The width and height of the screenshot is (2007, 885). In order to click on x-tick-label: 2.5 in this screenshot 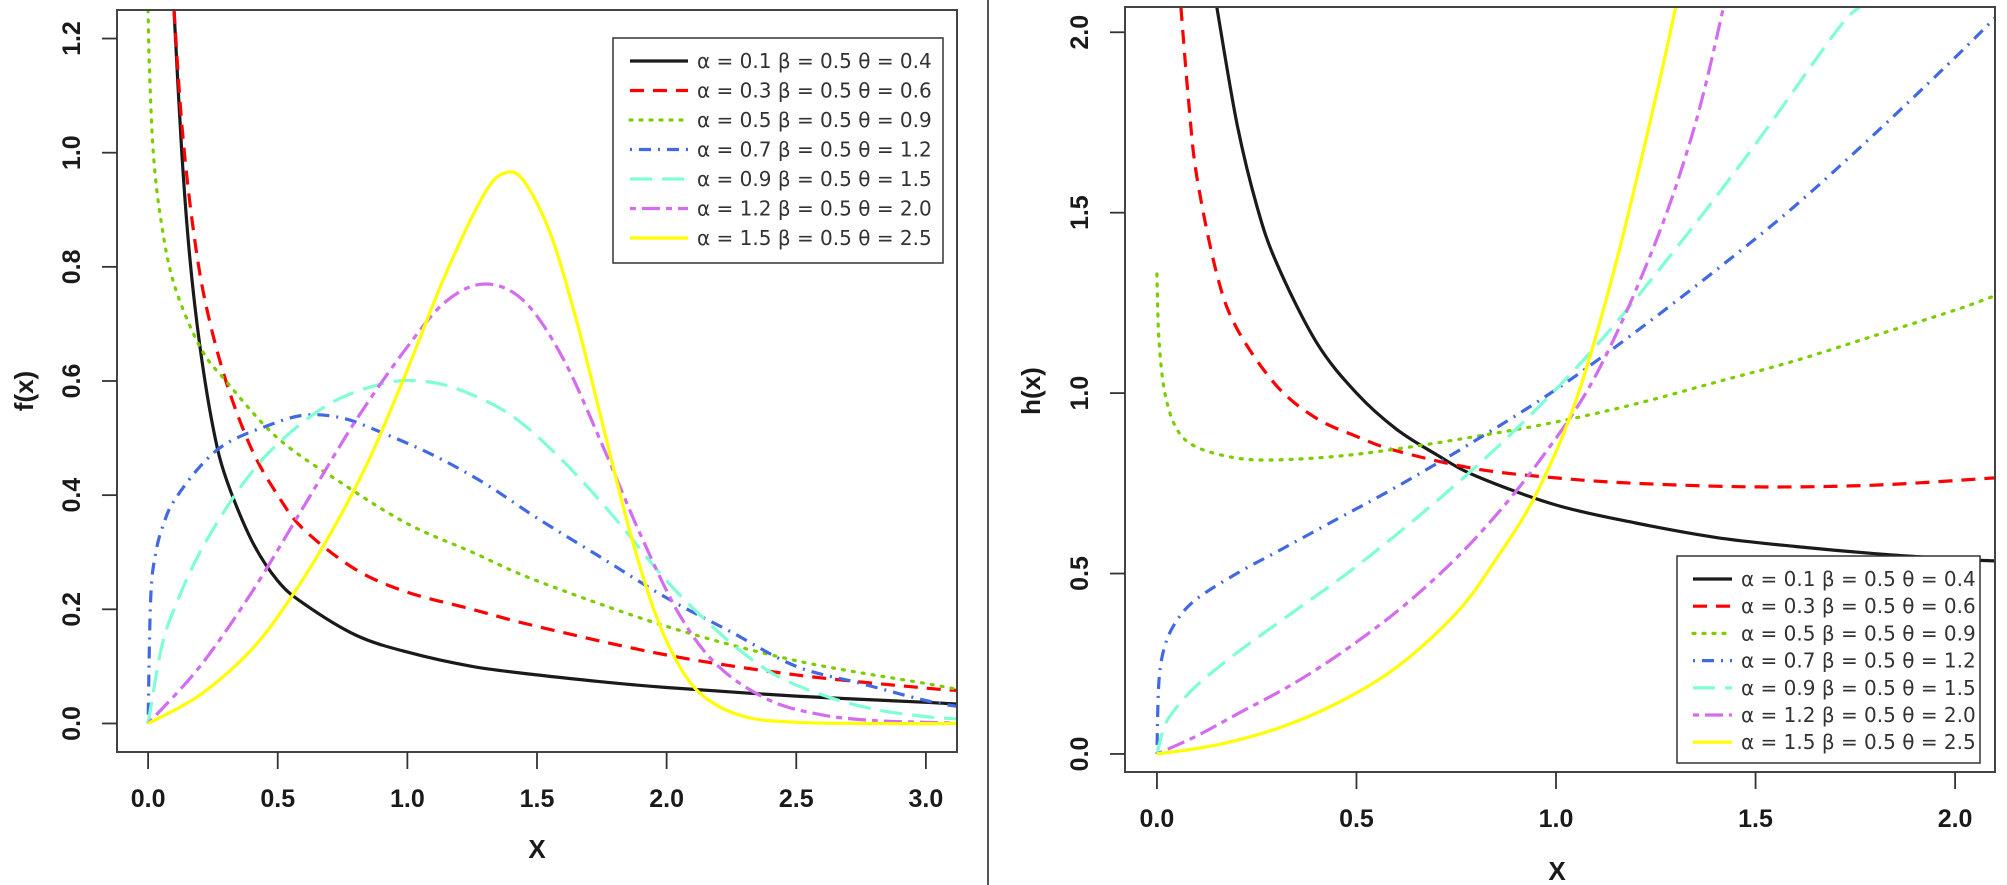, I will do `click(796, 799)`.